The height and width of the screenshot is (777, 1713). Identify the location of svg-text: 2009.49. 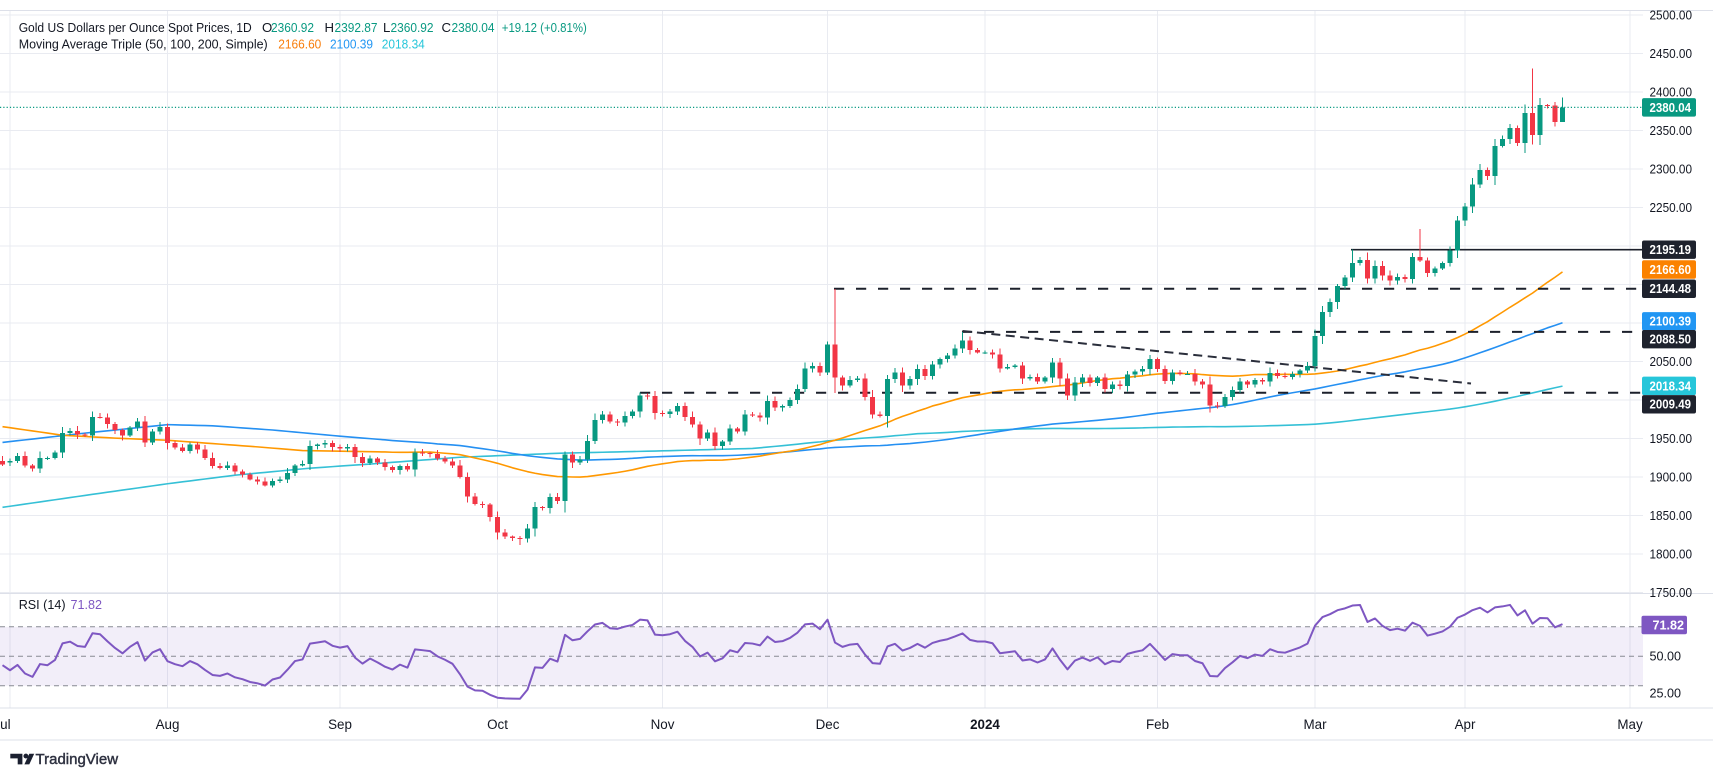
(1671, 405).